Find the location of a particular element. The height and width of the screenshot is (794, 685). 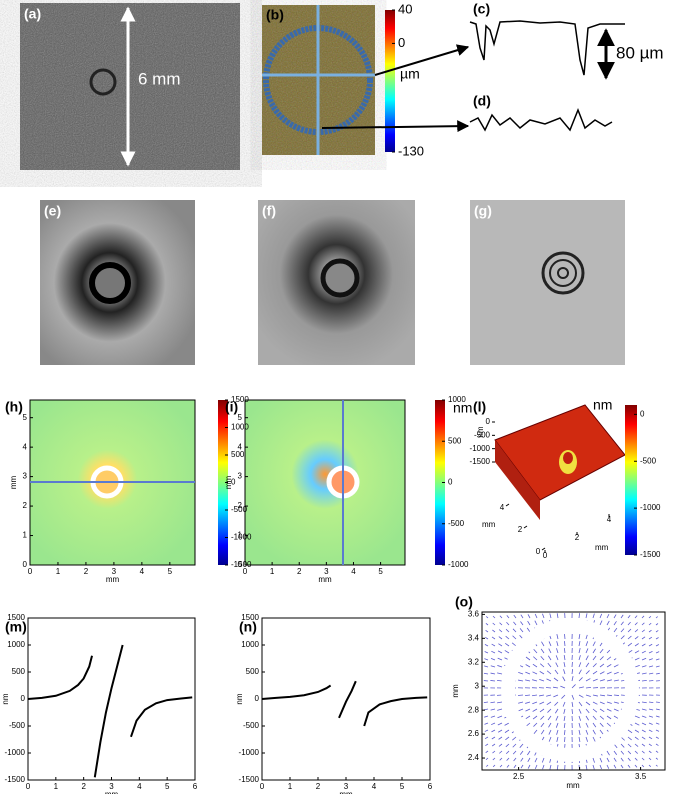

z-tick-label: -500 is located at coordinates (482, 434).